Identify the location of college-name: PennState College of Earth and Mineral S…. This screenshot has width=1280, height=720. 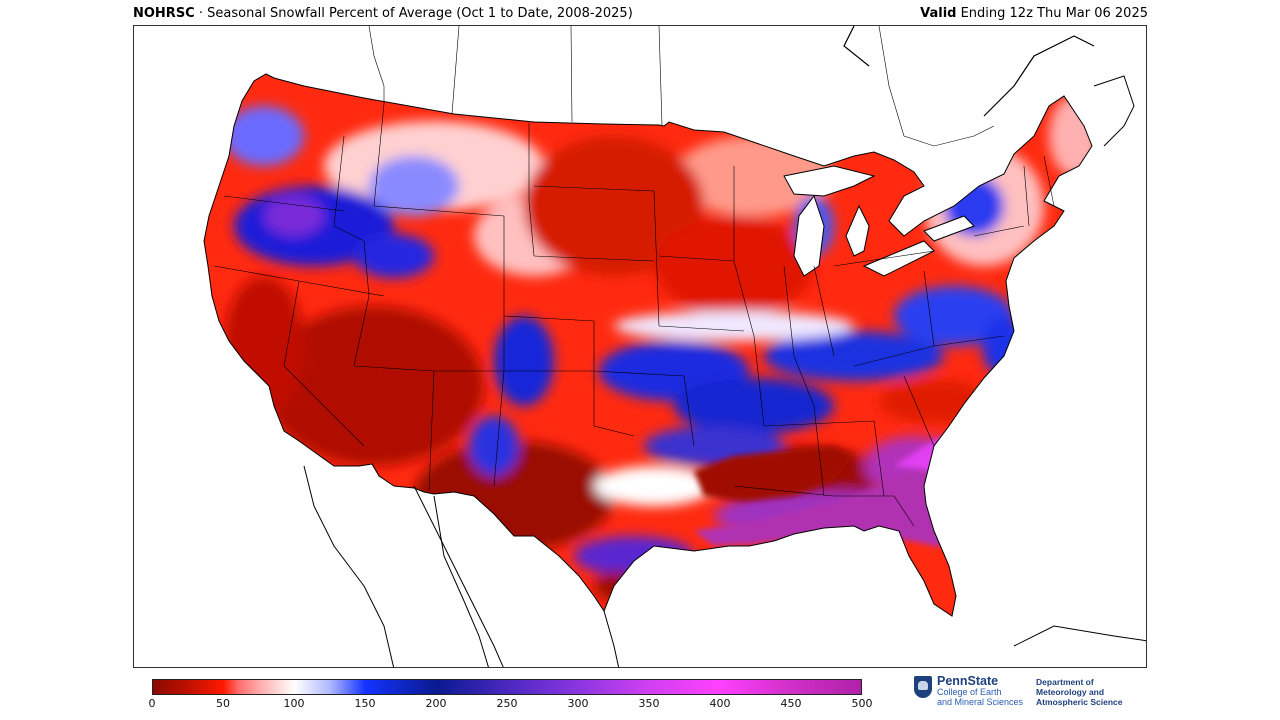
(980, 690).